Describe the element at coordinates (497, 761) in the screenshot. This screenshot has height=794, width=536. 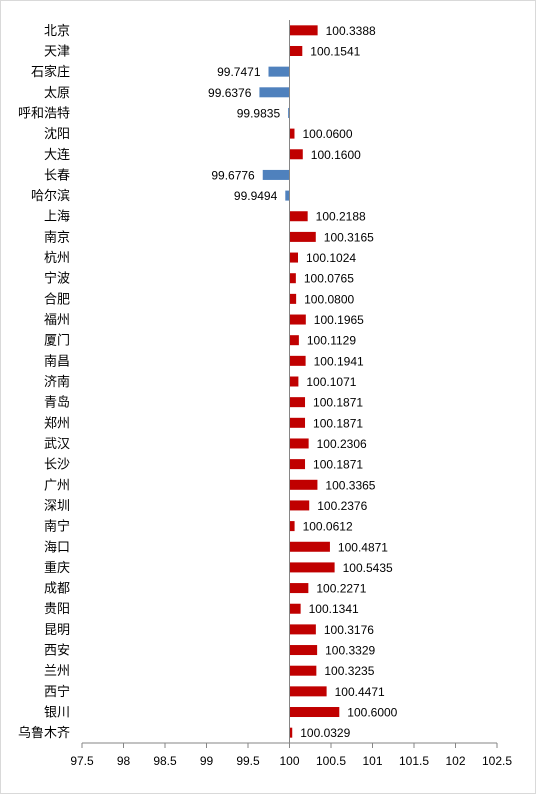
I see `x-tick-label: 102.5` at that location.